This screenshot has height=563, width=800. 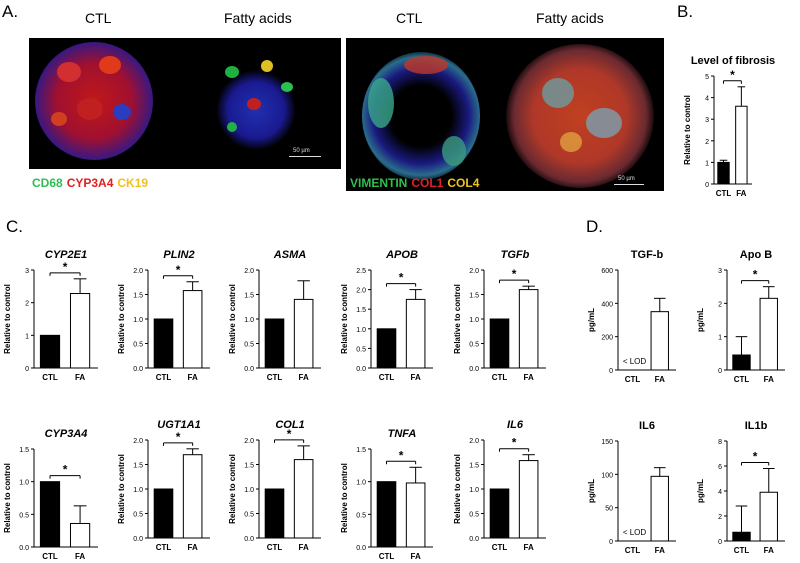 I want to click on chart-title: IL6, so click(x=647, y=426).